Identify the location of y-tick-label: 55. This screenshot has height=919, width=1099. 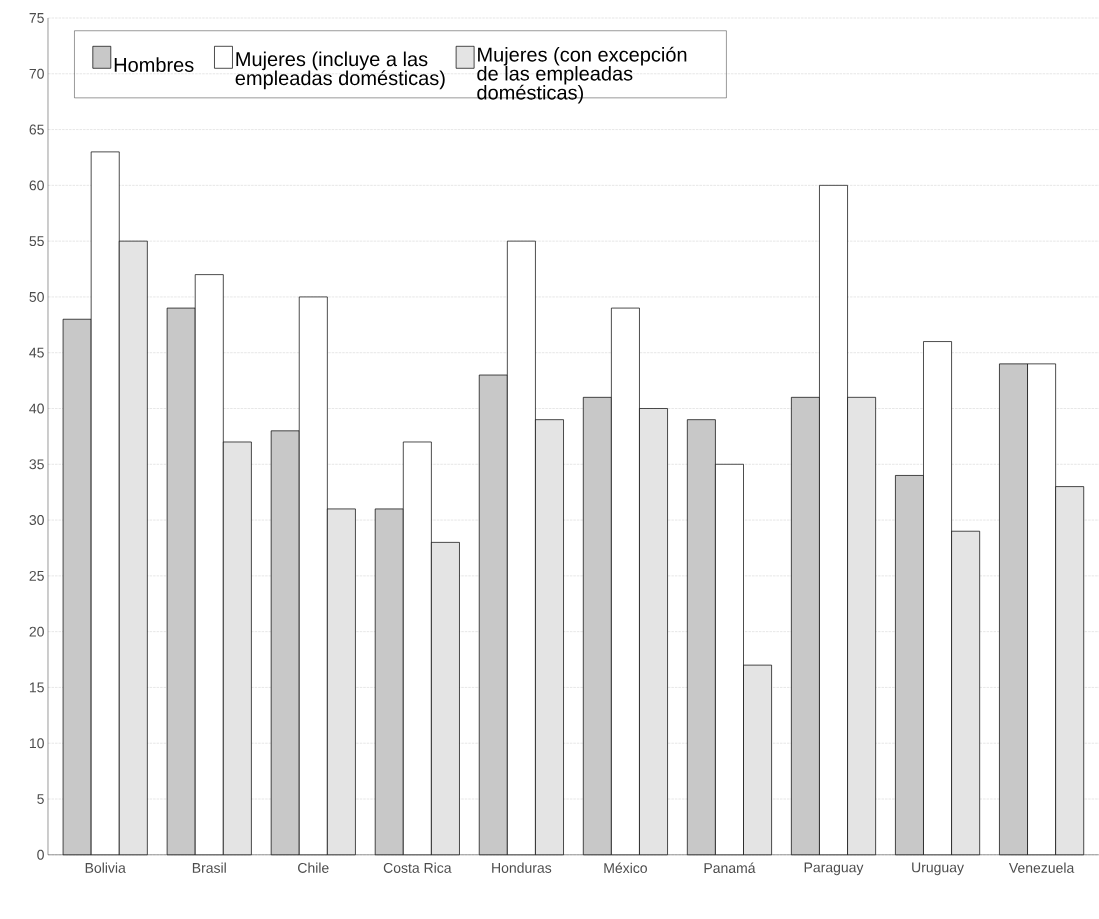
(36, 241).